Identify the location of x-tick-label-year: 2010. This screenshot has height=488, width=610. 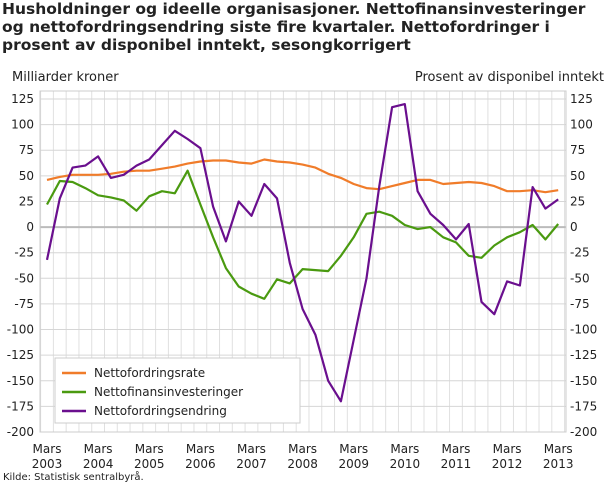
(405, 464).